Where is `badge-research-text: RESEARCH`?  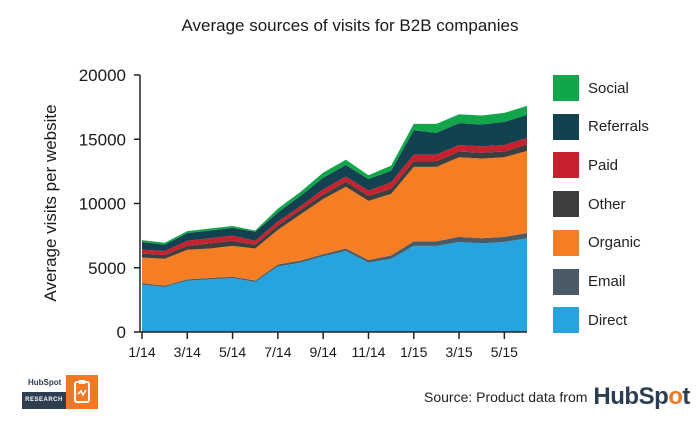
badge-research-text: RESEARCH is located at coordinates (44, 400).